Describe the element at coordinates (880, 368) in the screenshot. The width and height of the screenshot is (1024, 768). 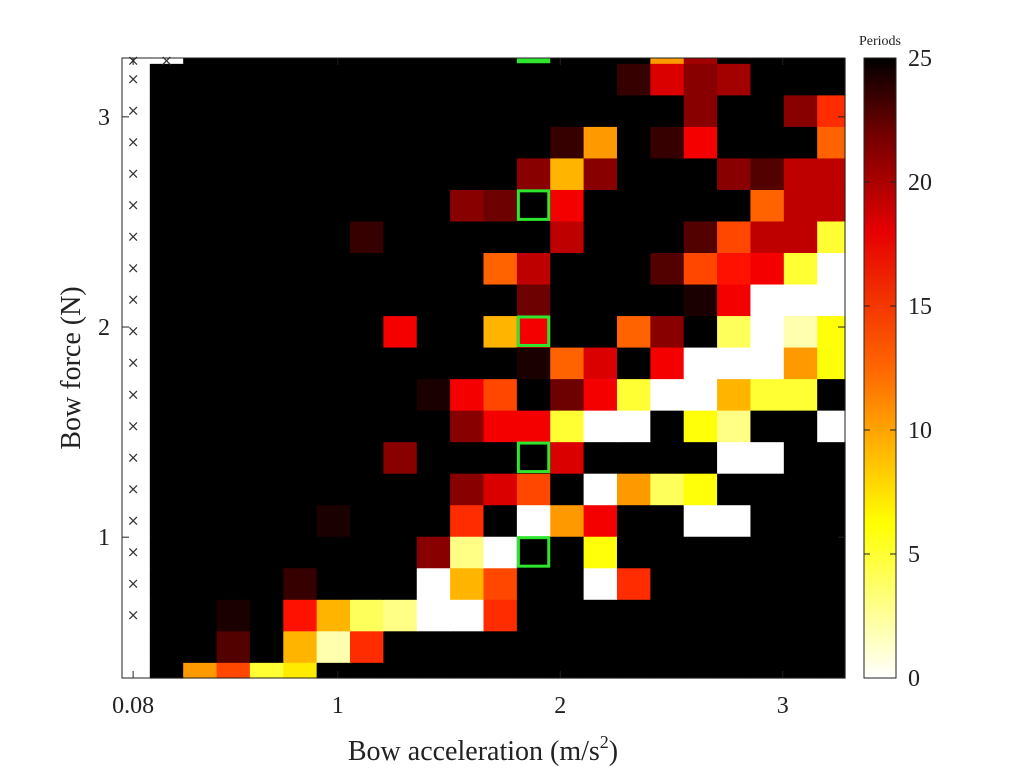
I see `colorbar-gradient` at that location.